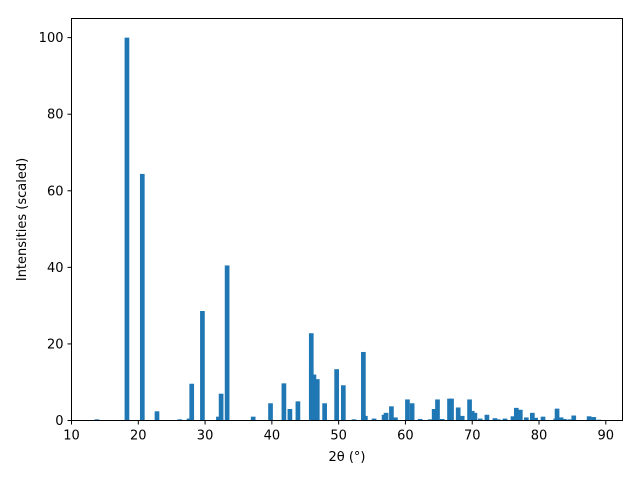 This screenshot has width=640, height=480. Describe the element at coordinates (71, 436) in the screenshot. I see `x-tick-label: 10` at that location.